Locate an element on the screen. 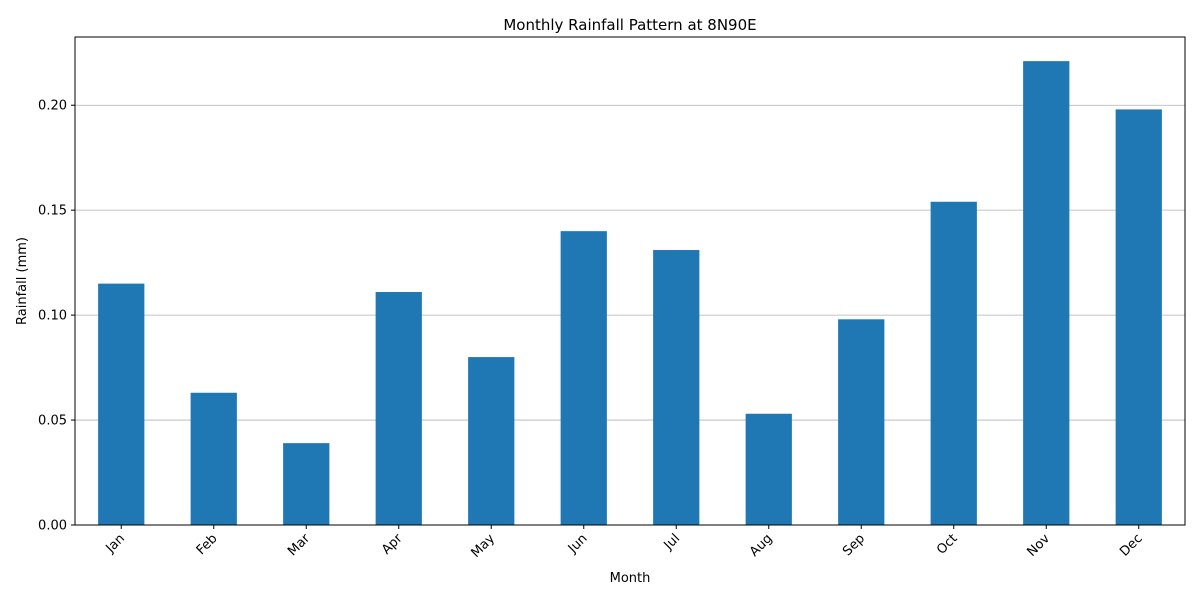 The width and height of the screenshot is (1200, 604). y-tick-label: 0.10 is located at coordinates (52, 316).